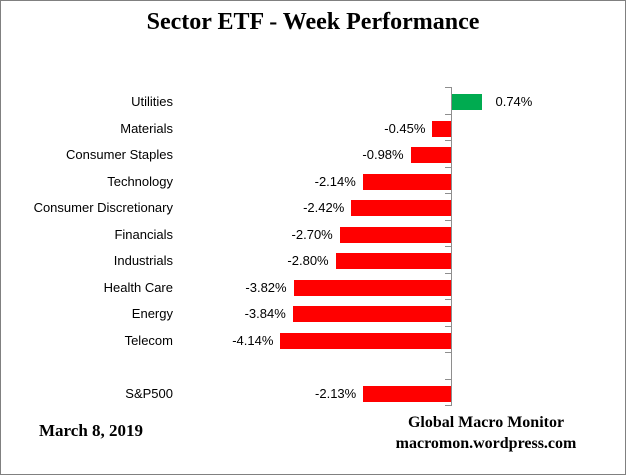 The width and height of the screenshot is (626, 475). Describe the element at coordinates (486, 422) in the screenshot. I see `footer-source-name: Global Macro Monitor` at that location.